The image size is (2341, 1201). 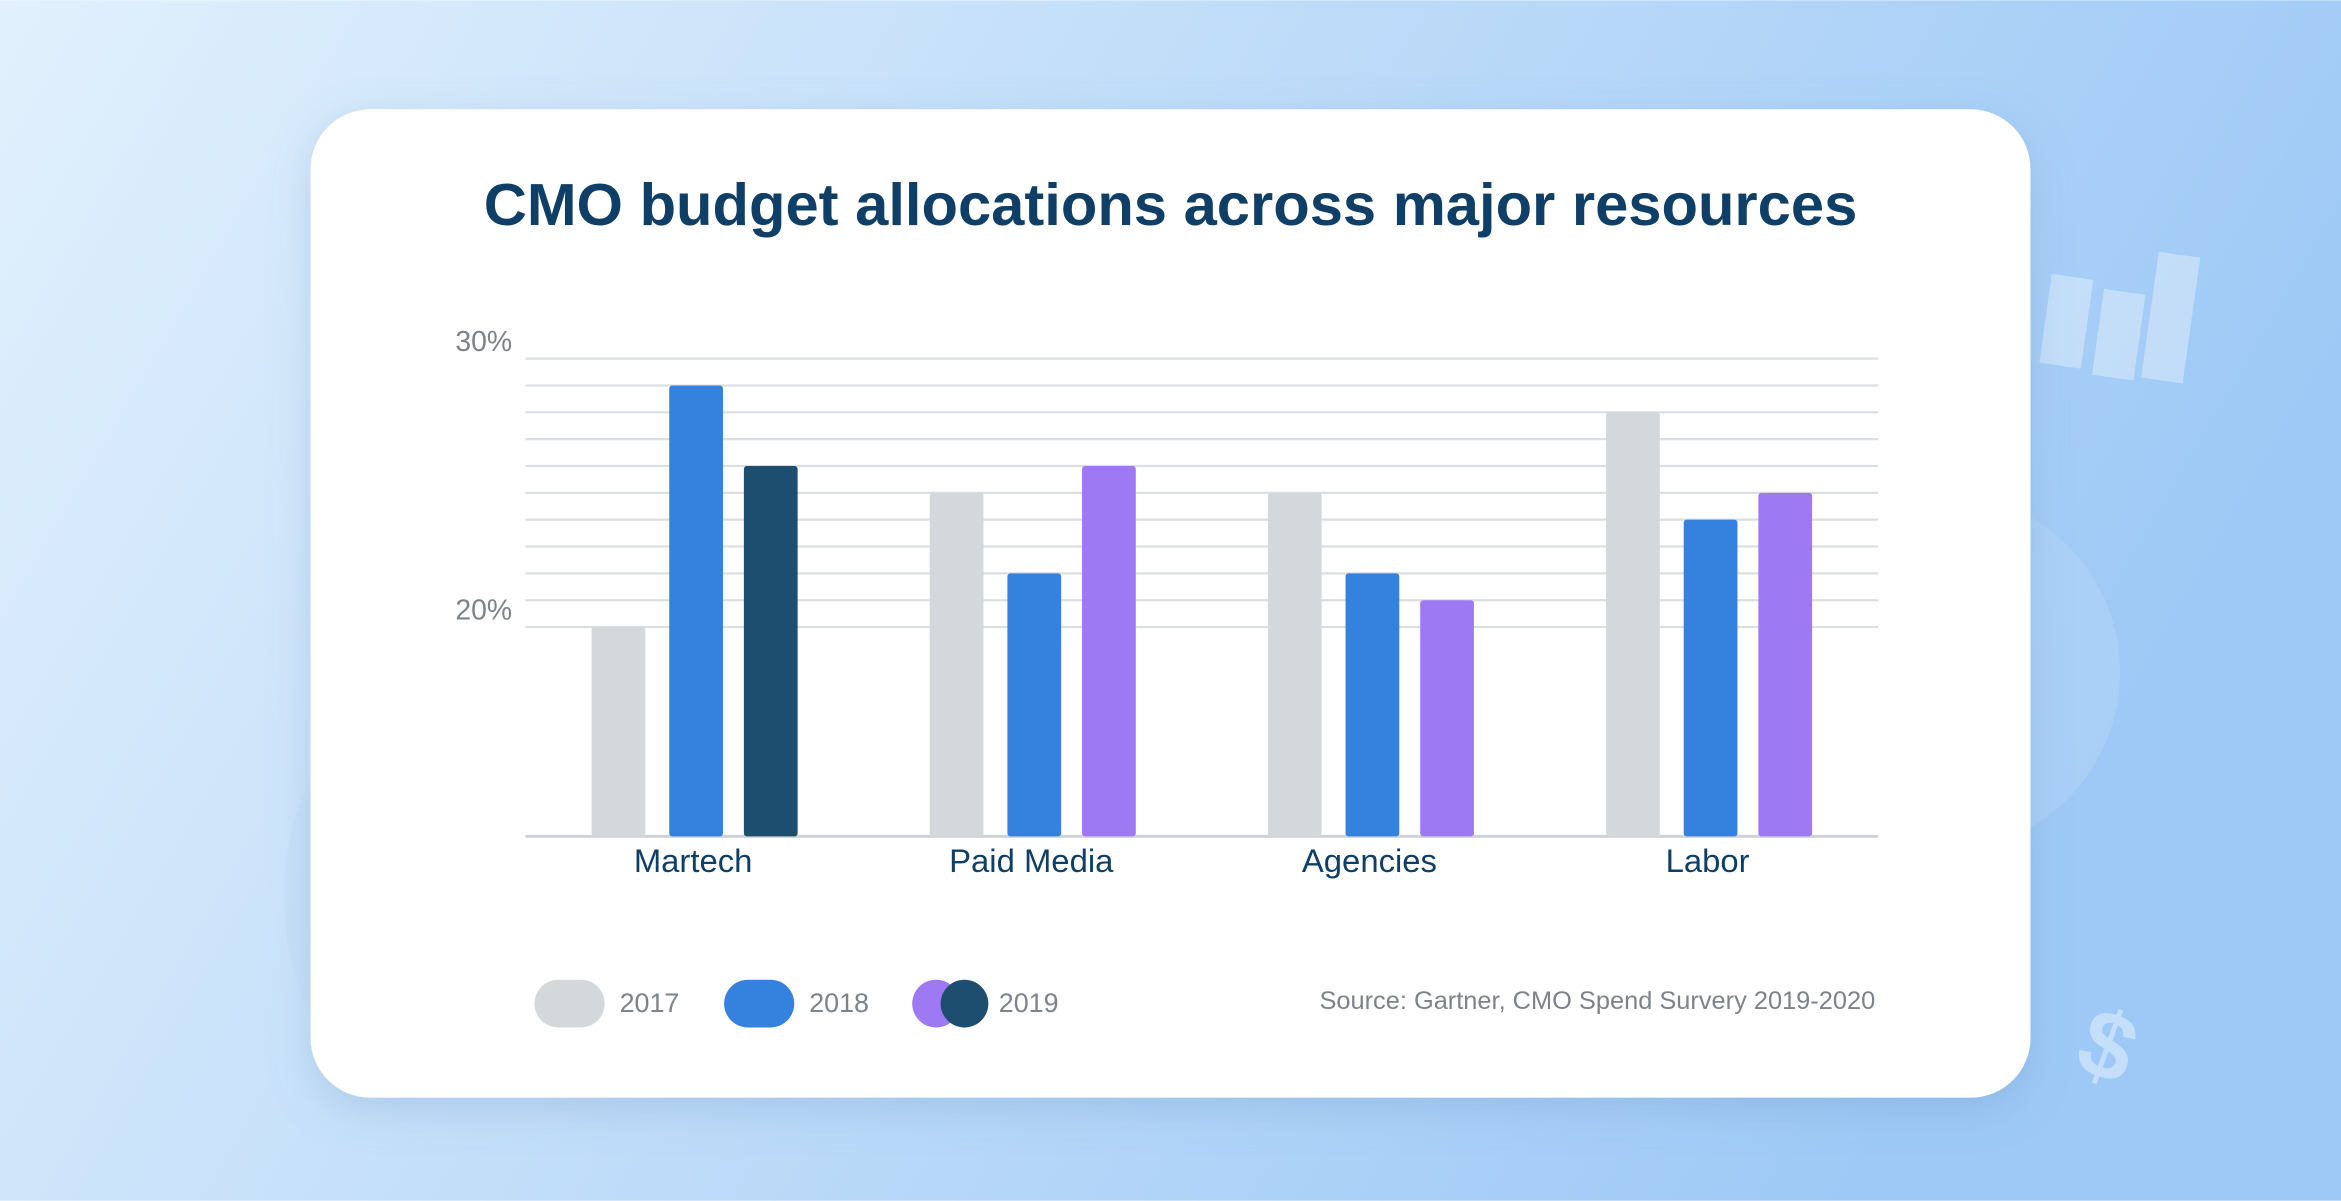 I want to click on legend-label: 2018, so click(x=839, y=1003).